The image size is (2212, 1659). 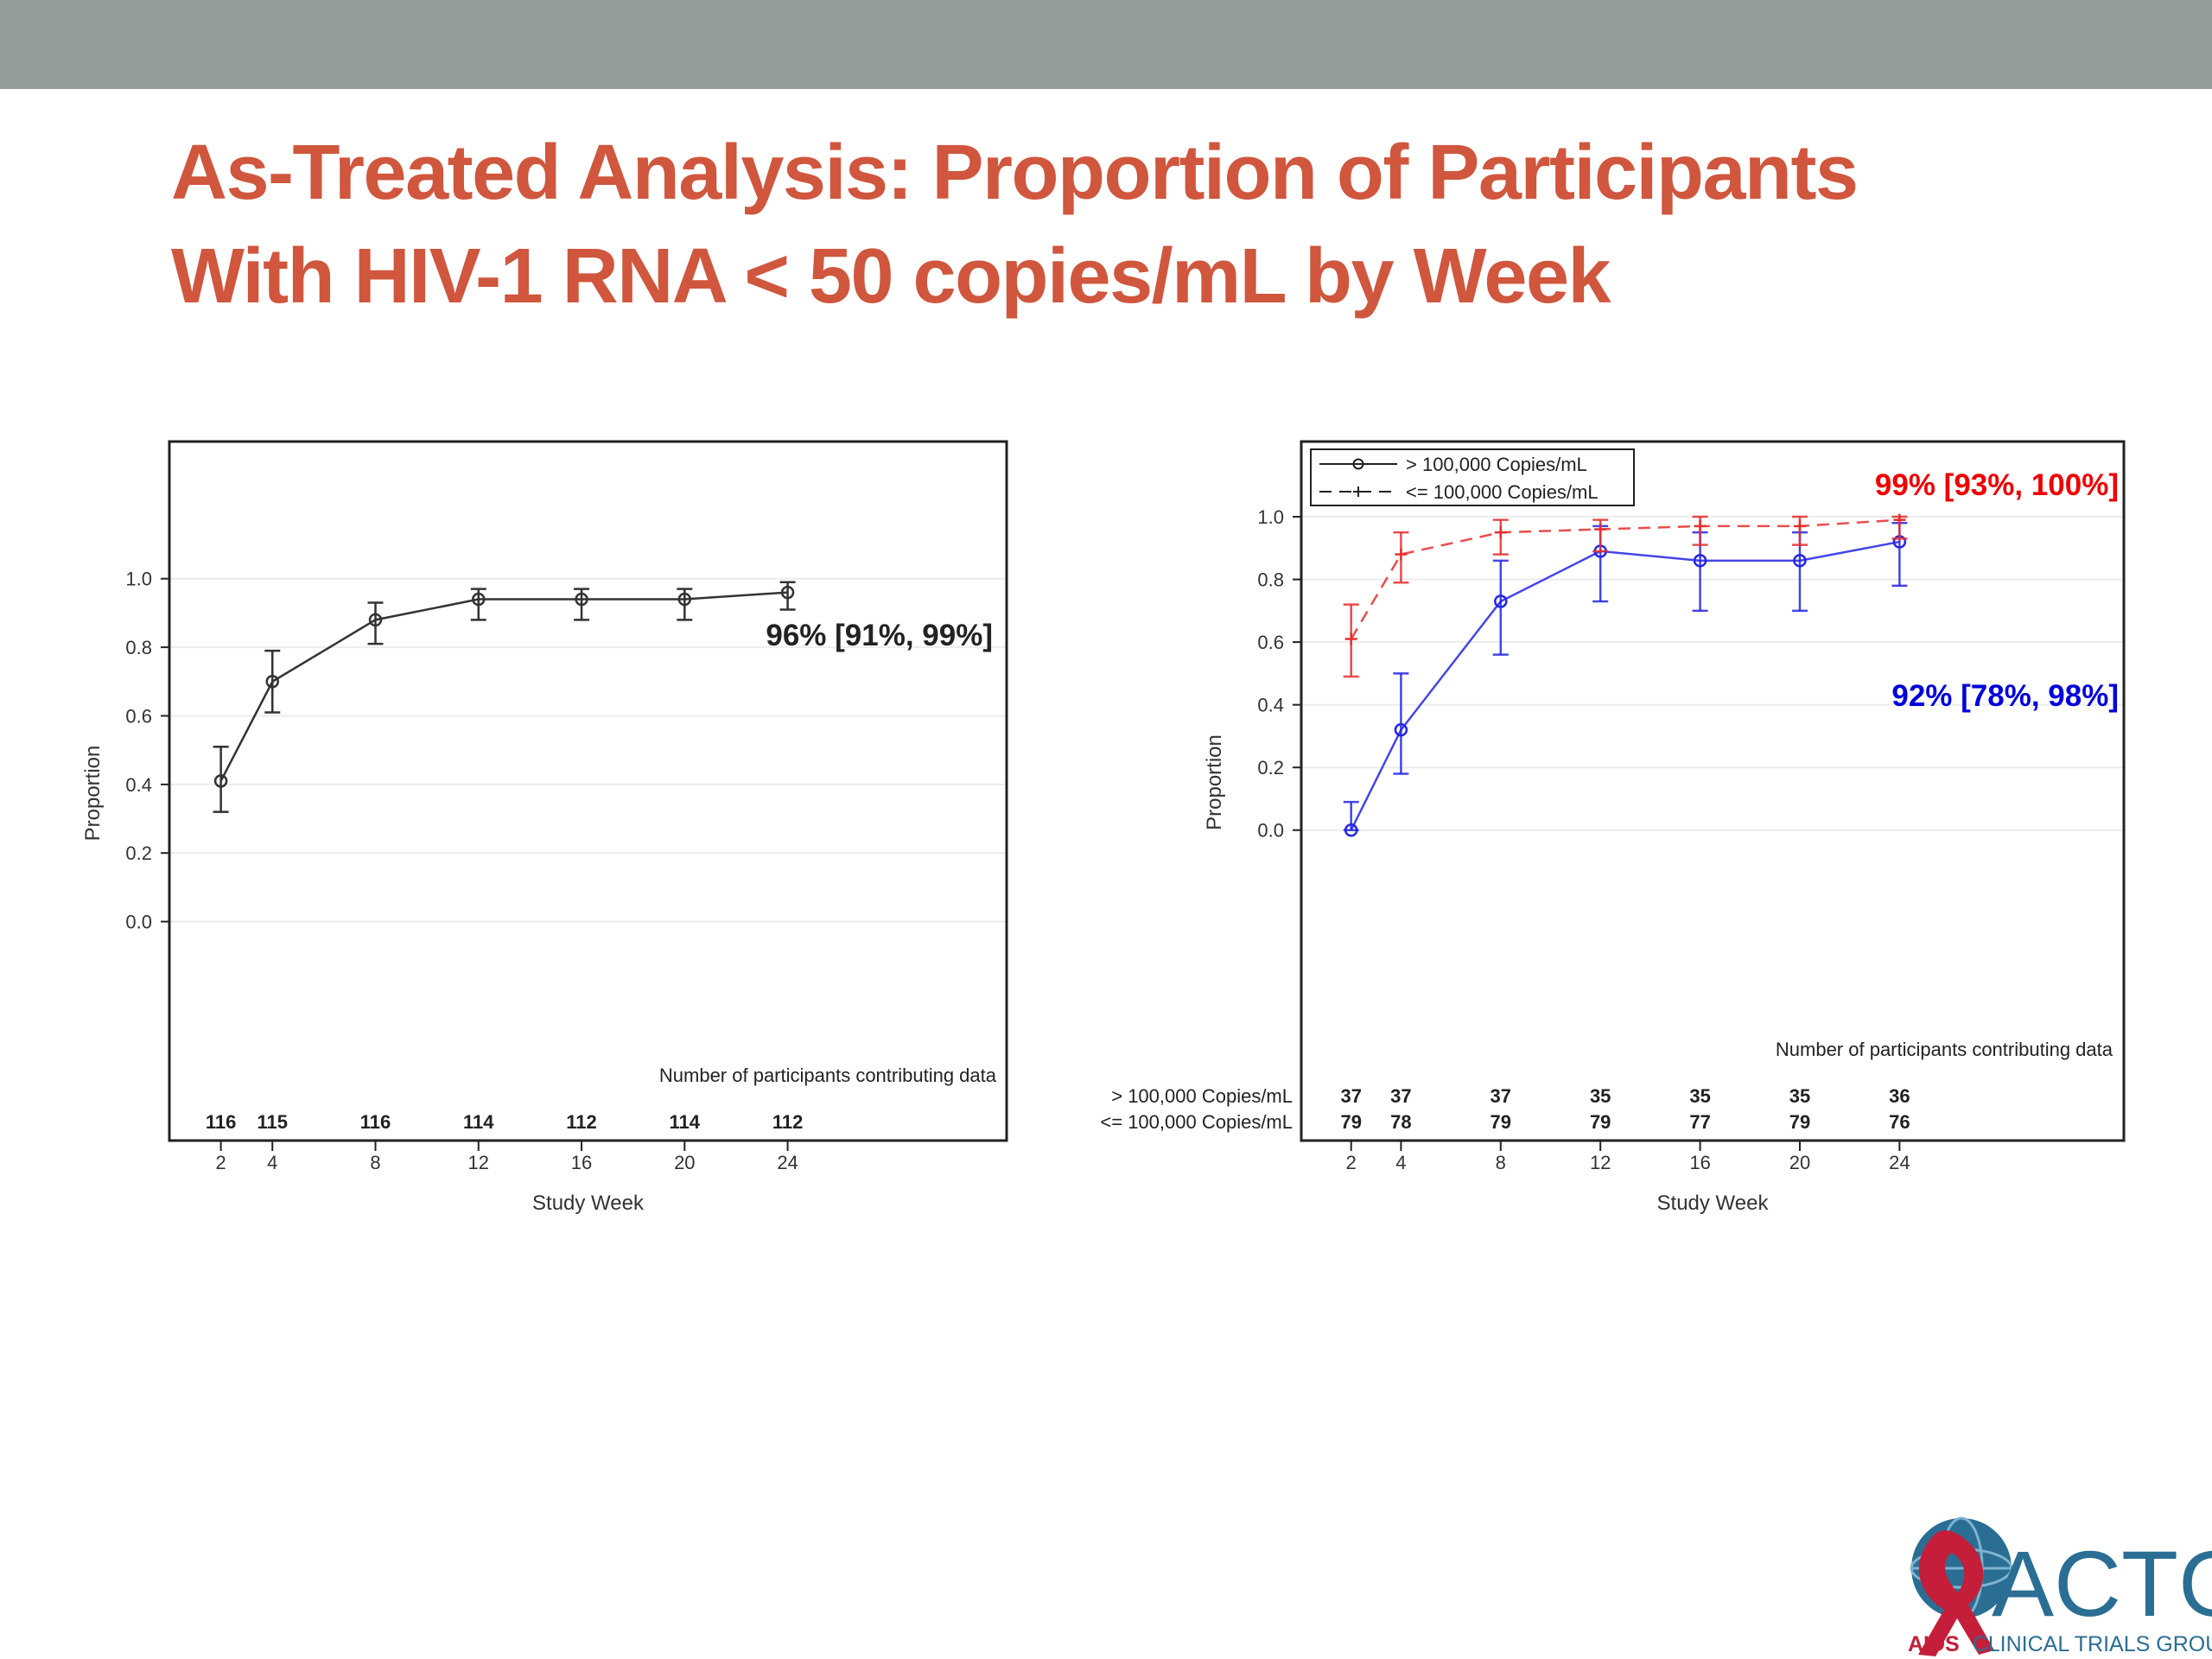 What do you see at coordinates (891, 276) in the screenshot?
I see `slide-title-line-2: With HIV-1 RNA < 50 copies/mL by Week` at bounding box center [891, 276].